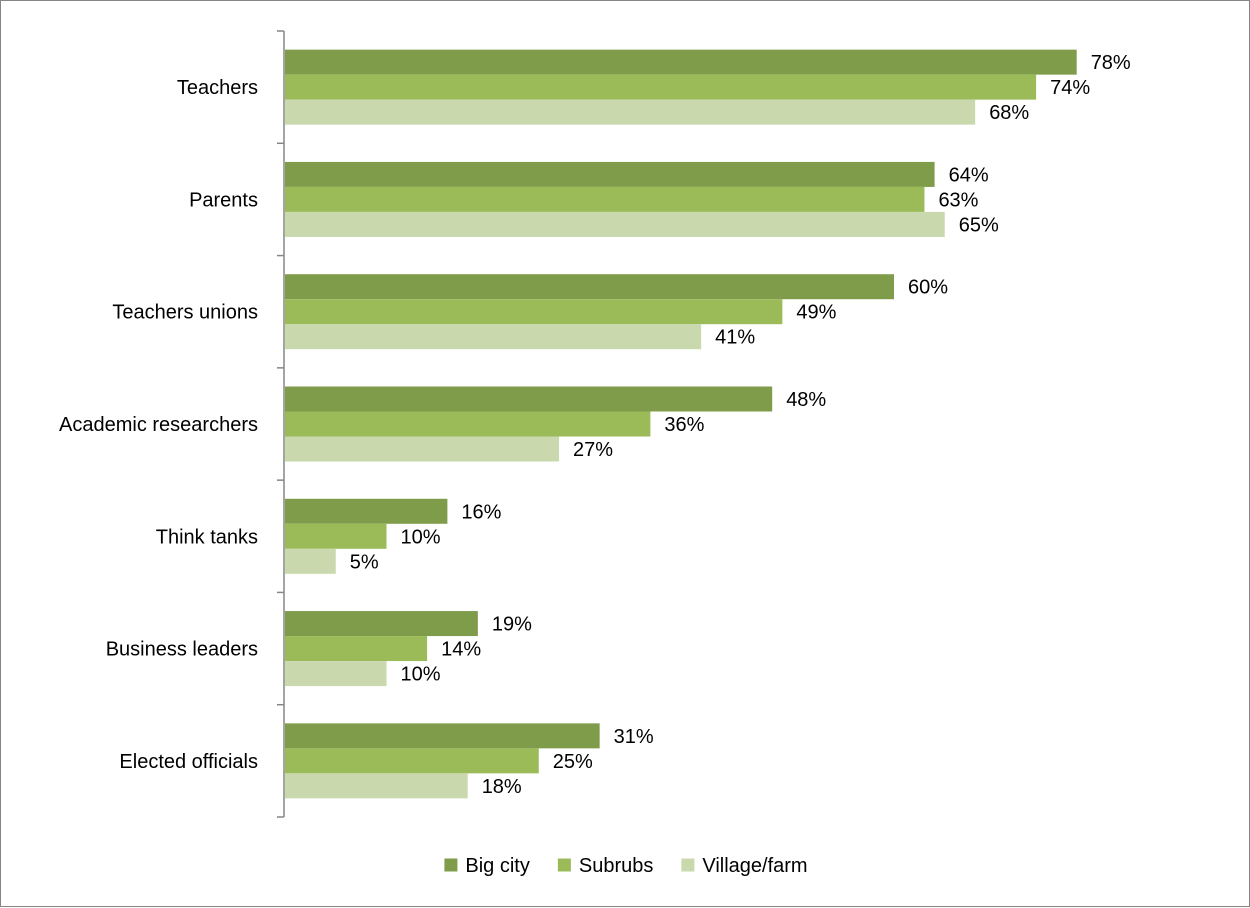 This screenshot has width=1250, height=908. I want to click on data-label: 60%, so click(928, 288).